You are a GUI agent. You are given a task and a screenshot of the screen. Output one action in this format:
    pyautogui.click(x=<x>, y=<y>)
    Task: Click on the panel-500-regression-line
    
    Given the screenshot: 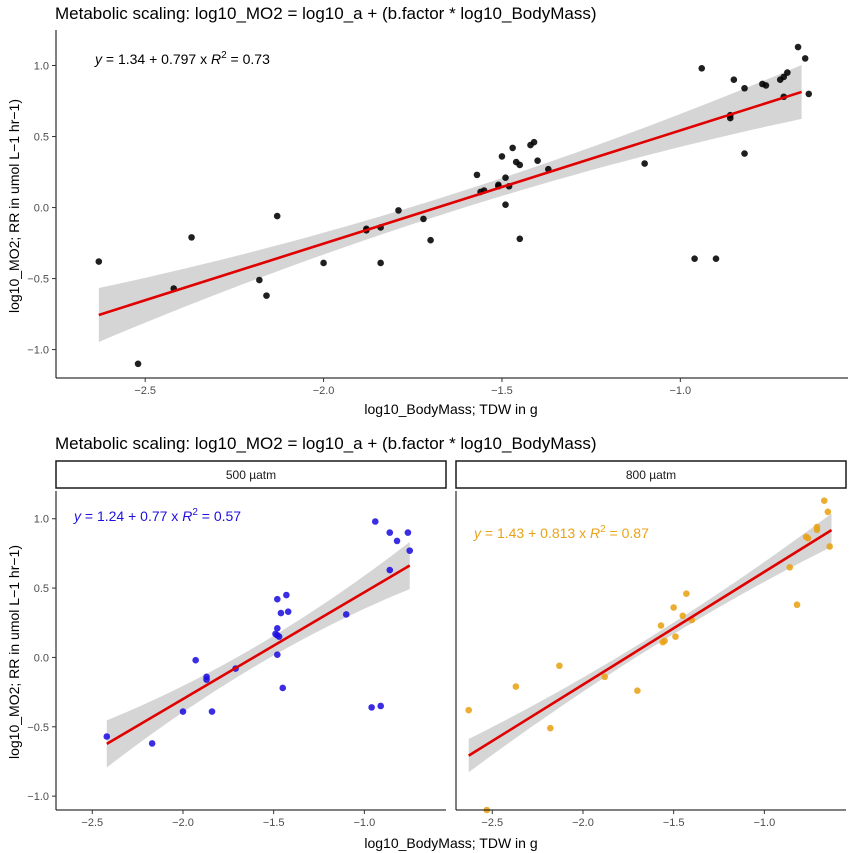 What is the action you would take?
    pyautogui.click(x=258, y=655)
    